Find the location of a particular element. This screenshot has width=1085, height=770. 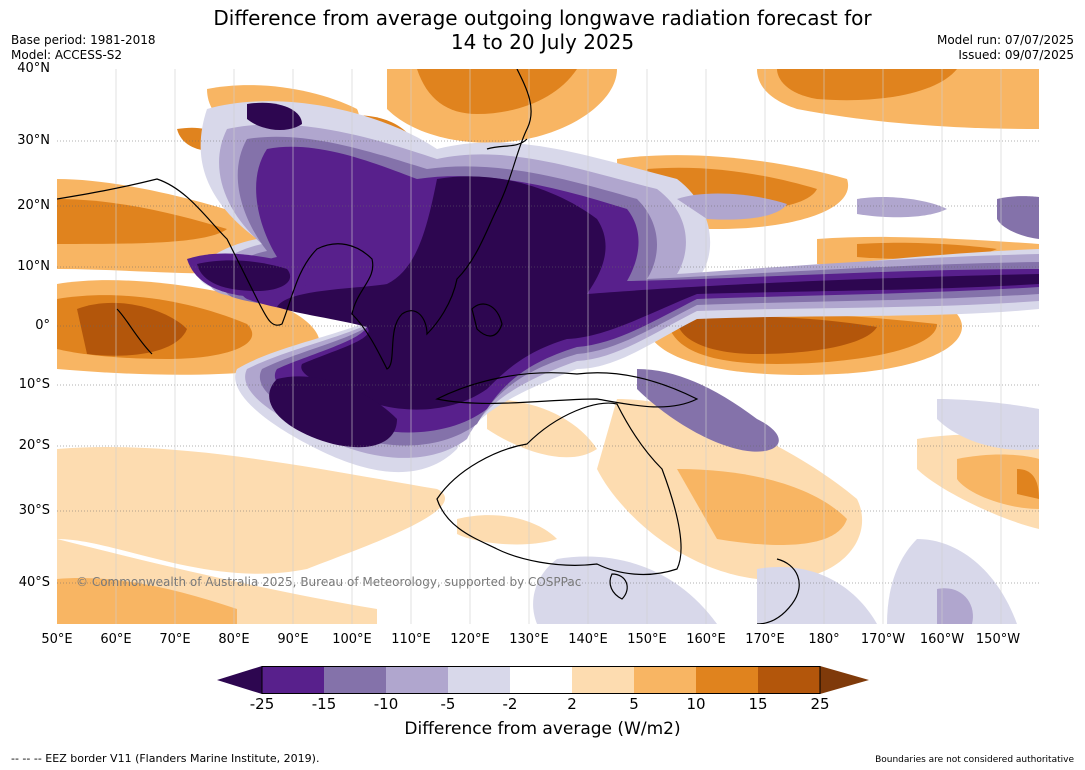

australia-coastline is located at coordinates (559, 489).